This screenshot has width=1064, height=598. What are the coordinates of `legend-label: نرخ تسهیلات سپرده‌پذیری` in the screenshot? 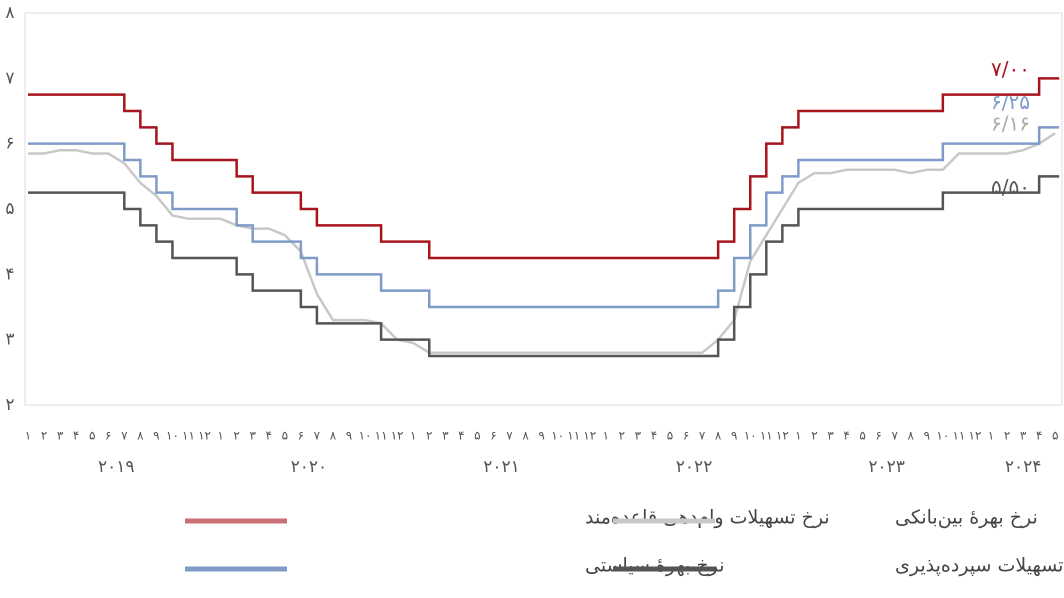 It's located at (979, 566).